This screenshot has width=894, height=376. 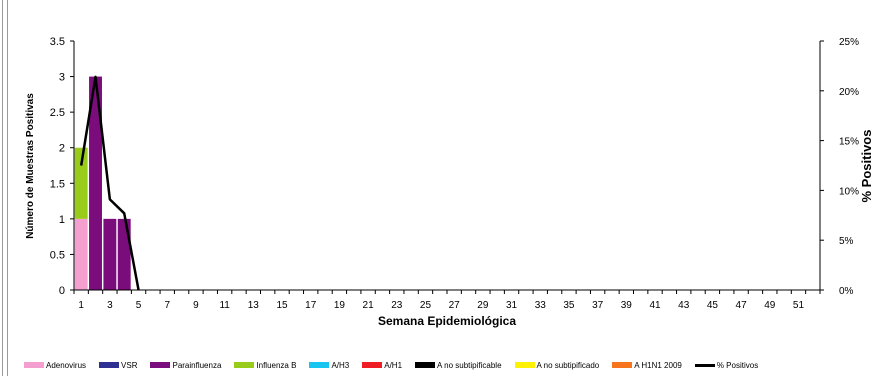 What do you see at coordinates (658, 365) in the screenshot?
I see `legend-label: A H1N1 2009` at bounding box center [658, 365].